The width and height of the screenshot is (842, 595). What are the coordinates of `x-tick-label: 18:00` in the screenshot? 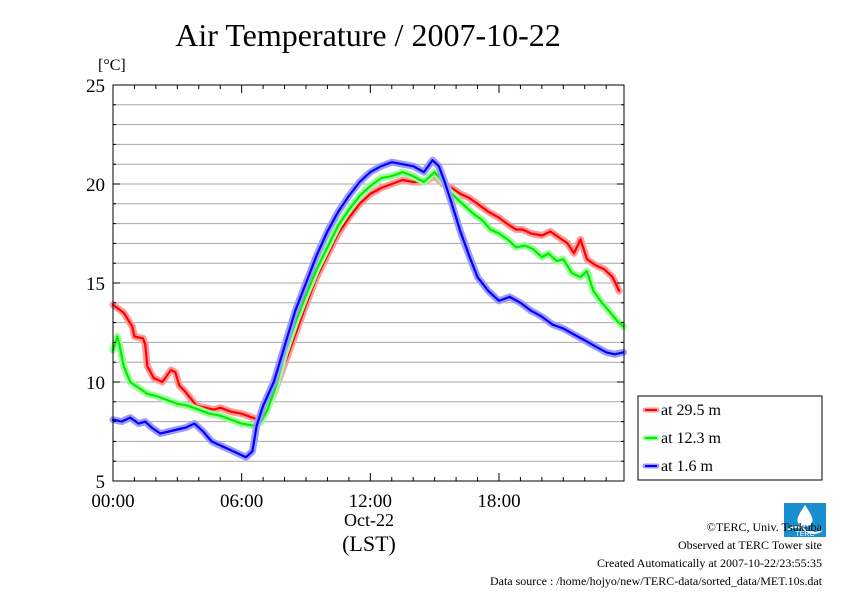 It's located at (498, 501).